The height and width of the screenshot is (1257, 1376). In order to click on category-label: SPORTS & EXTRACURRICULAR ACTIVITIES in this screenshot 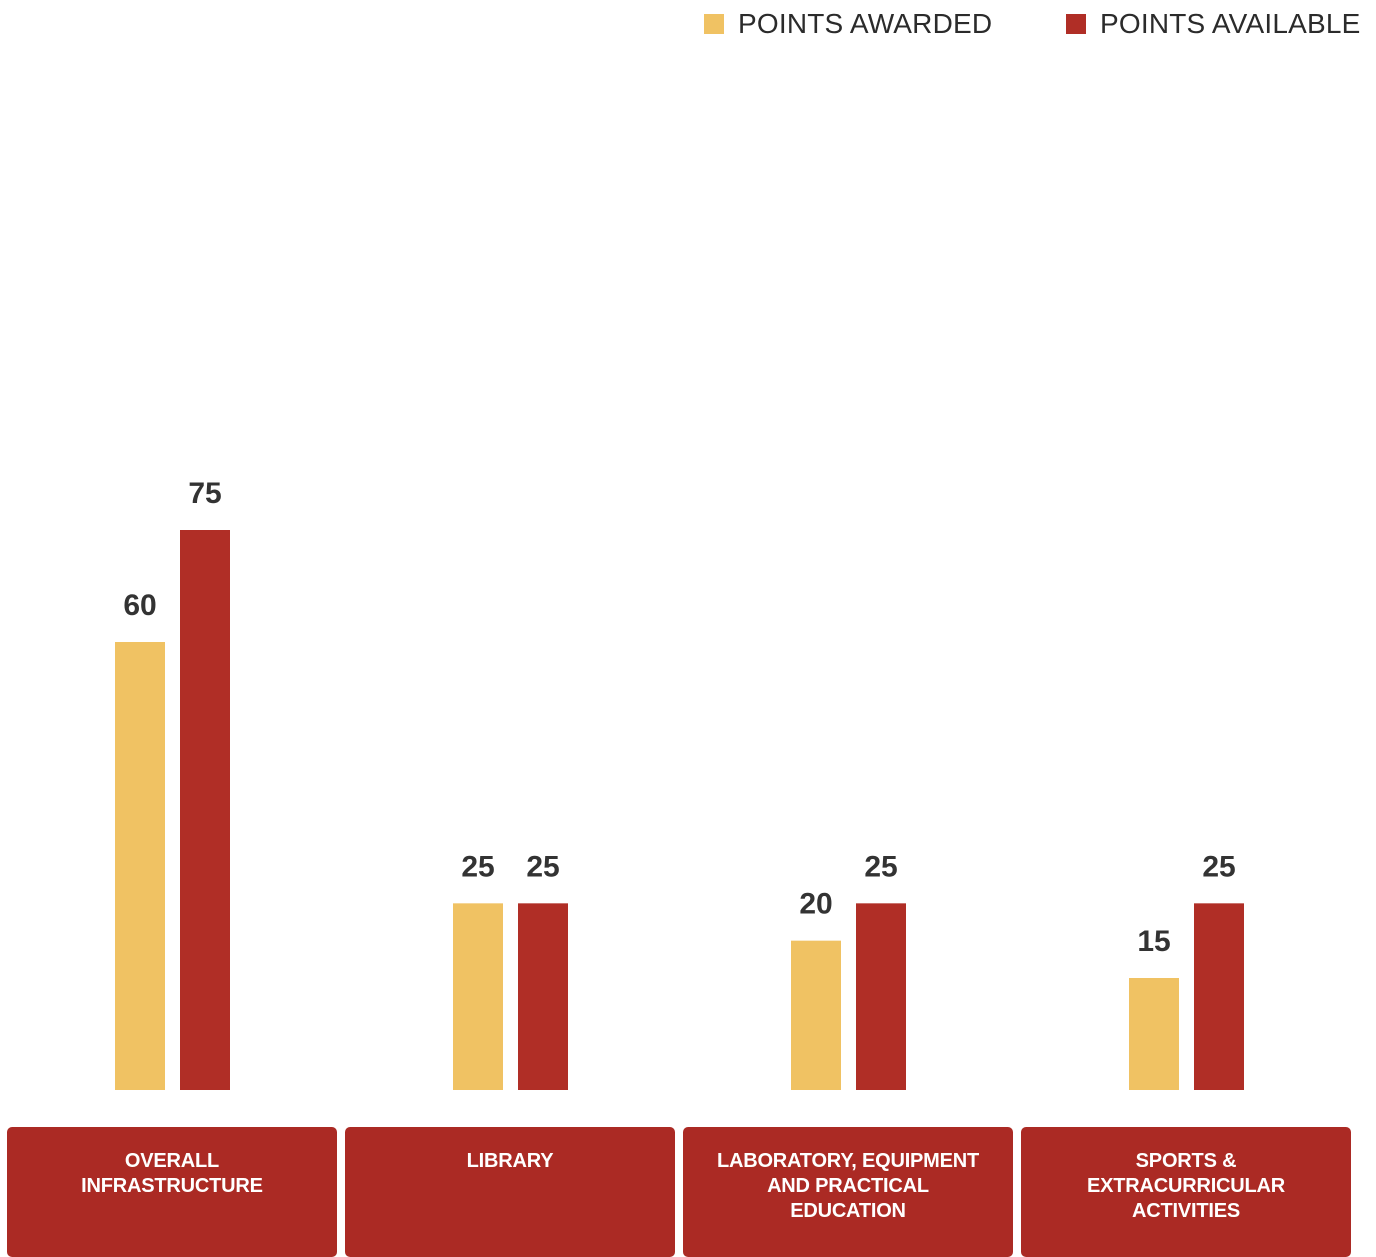, I will do `click(1186, 1186)`.